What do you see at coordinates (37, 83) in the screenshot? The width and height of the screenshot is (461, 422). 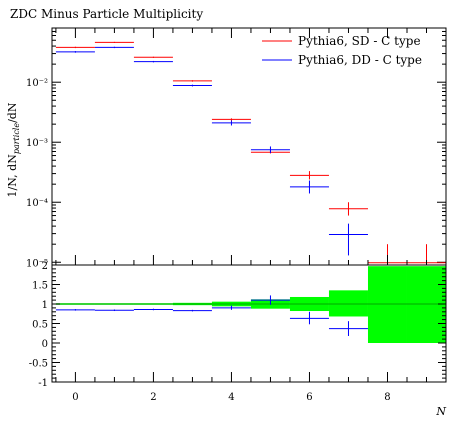 I see `main-y-tick-label-0: 10⁻²` at bounding box center [37, 83].